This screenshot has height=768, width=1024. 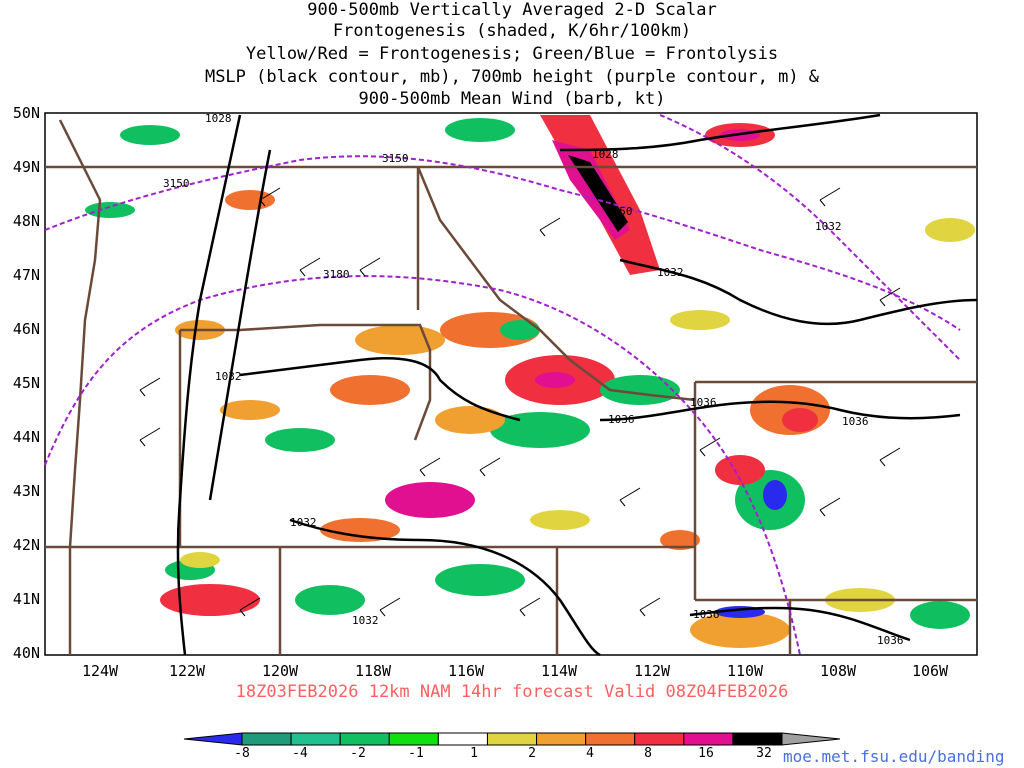 What do you see at coordinates (26, 329) in the screenshot?
I see `lat-label: 46N` at bounding box center [26, 329].